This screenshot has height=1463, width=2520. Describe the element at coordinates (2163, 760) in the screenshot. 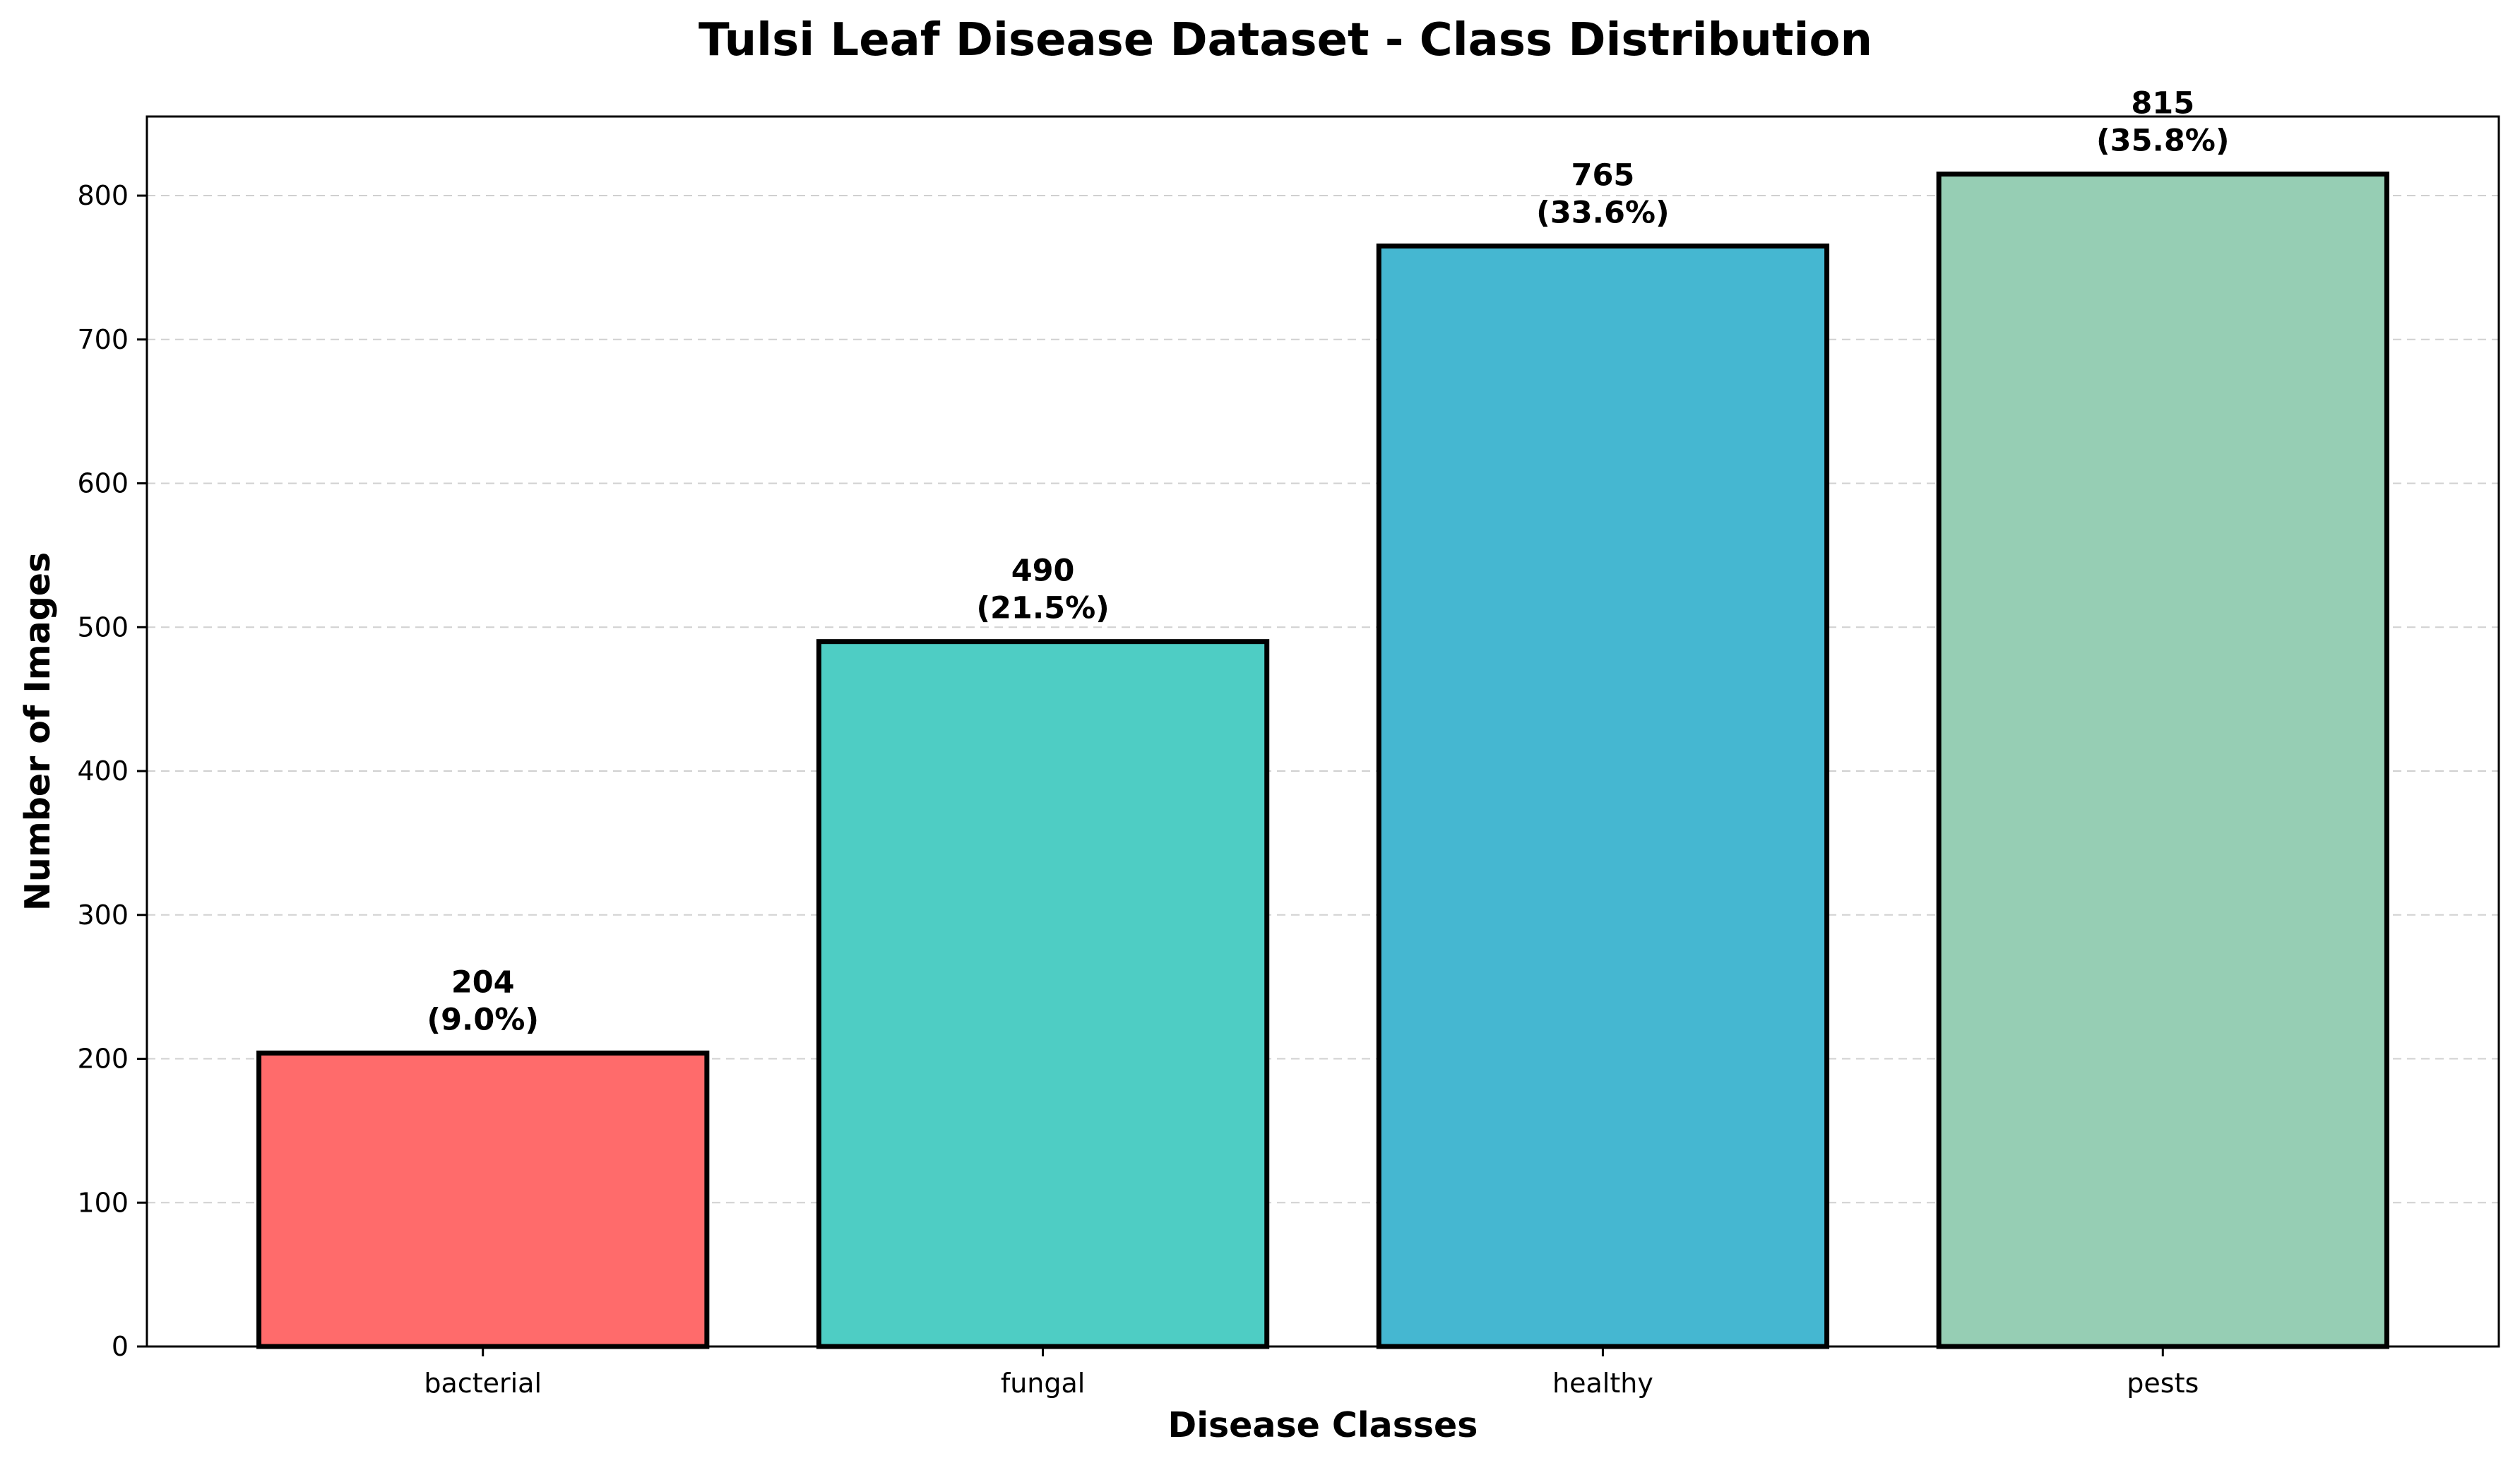

I see `bar-pests` at that location.